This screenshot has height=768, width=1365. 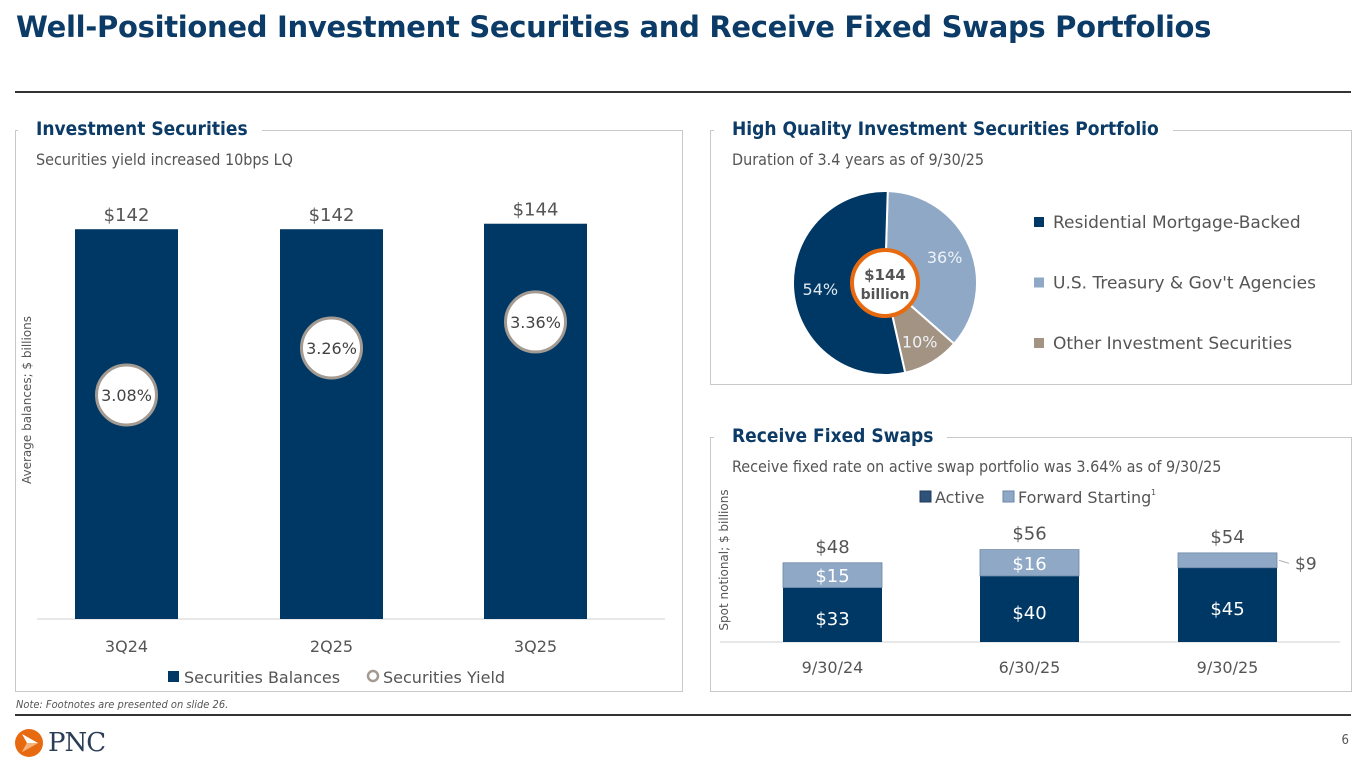 What do you see at coordinates (832, 547) in the screenshot?
I see `bar-total-label: $48` at bounding box center [832, 547].